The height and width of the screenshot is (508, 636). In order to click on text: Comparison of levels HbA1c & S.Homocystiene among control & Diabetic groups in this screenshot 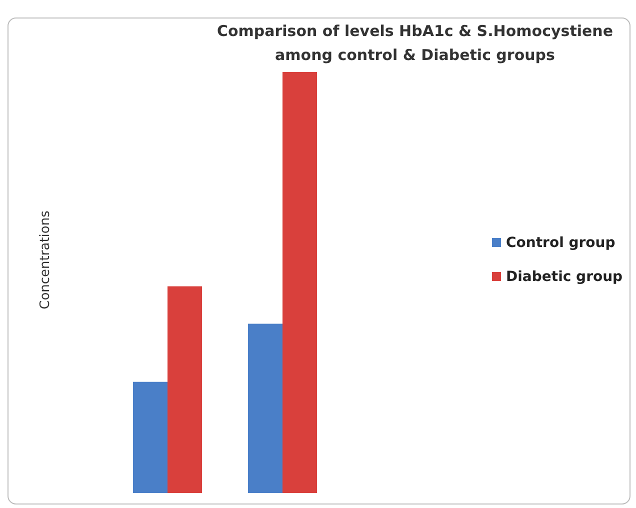, I will do `click(415, 43)`.